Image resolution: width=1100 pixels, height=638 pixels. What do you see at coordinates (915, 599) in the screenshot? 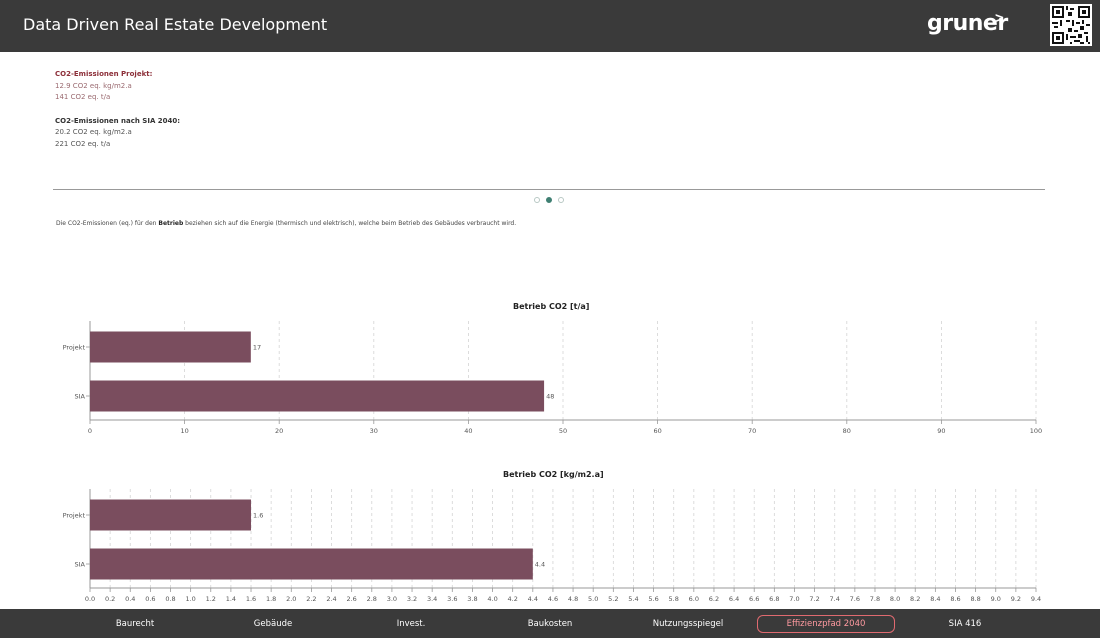
I see `chart2-x-tick-label: 8.2` at bounding box center [915, 599].